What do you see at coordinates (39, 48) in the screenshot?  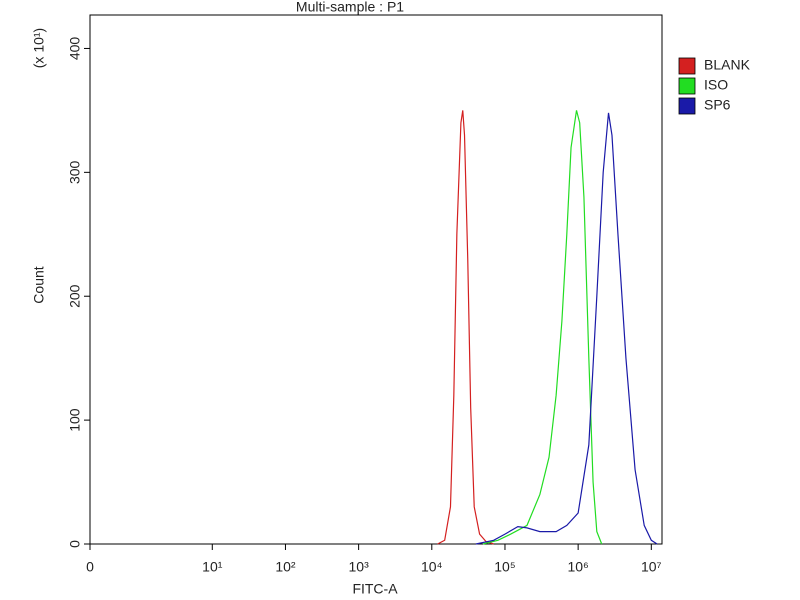 I see `y-axis-annotation: (x 10¹)` at bounding box center [39, 48].